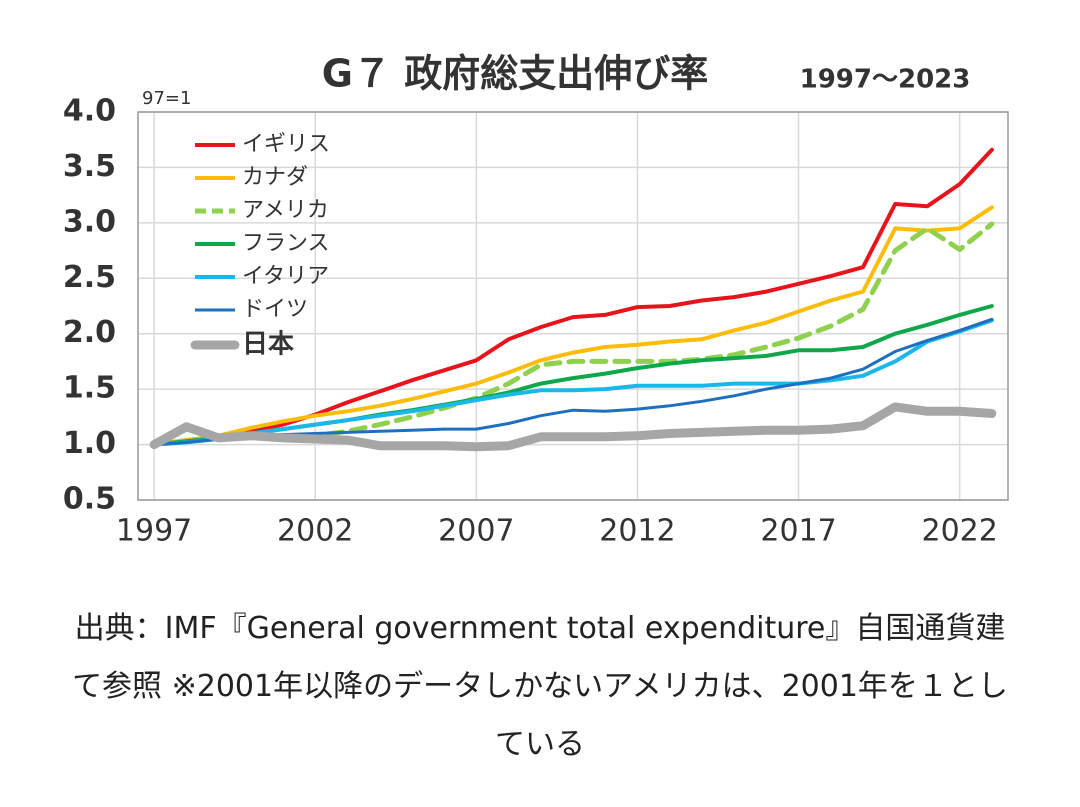  What do you see at coordinates (798, 531) in the screenshot?
I see `x-tick-label: 2017` at bounding box center [798, 531].